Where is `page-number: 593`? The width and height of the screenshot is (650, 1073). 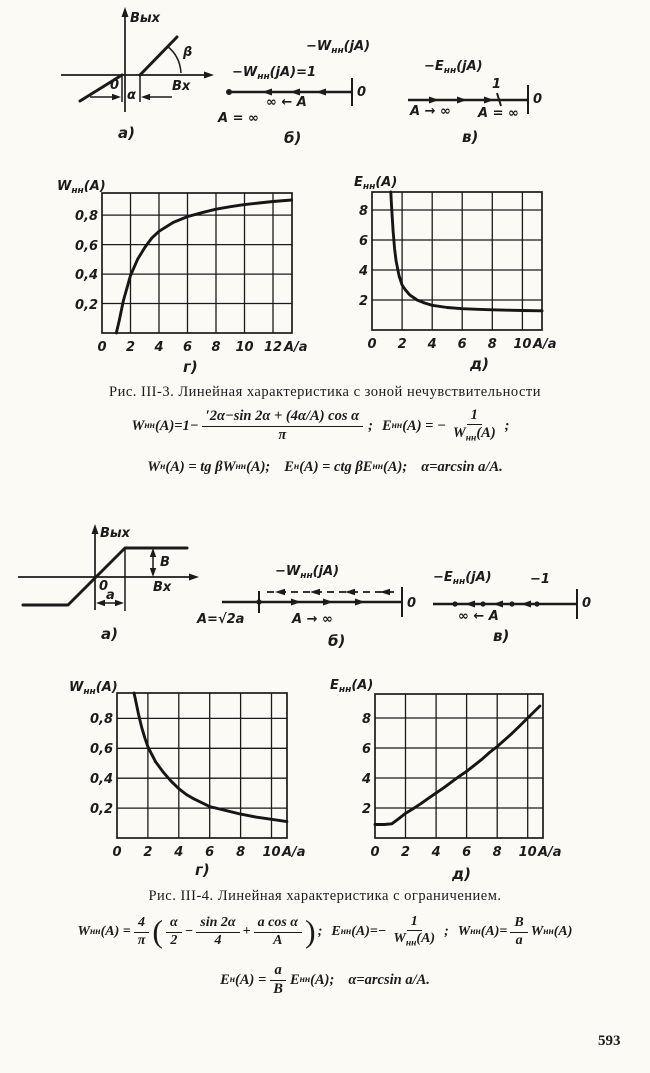 page-number: 593 is located at coordinates (609, 1041).